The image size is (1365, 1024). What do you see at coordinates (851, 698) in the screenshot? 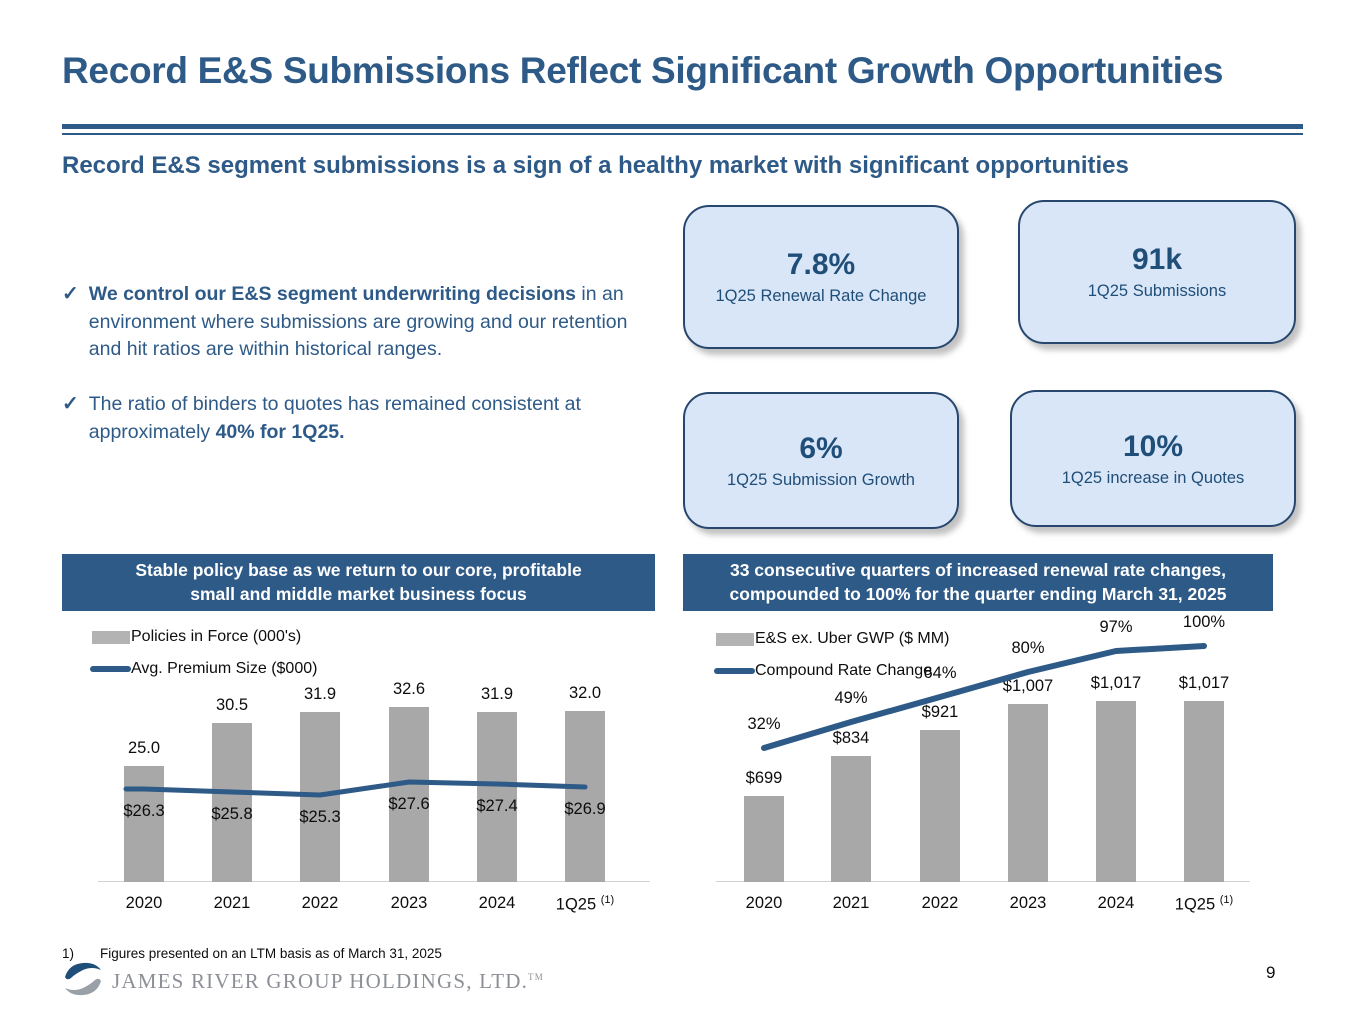
I see `line-label-1-2021: 49%` at bounding box center [851, 698].